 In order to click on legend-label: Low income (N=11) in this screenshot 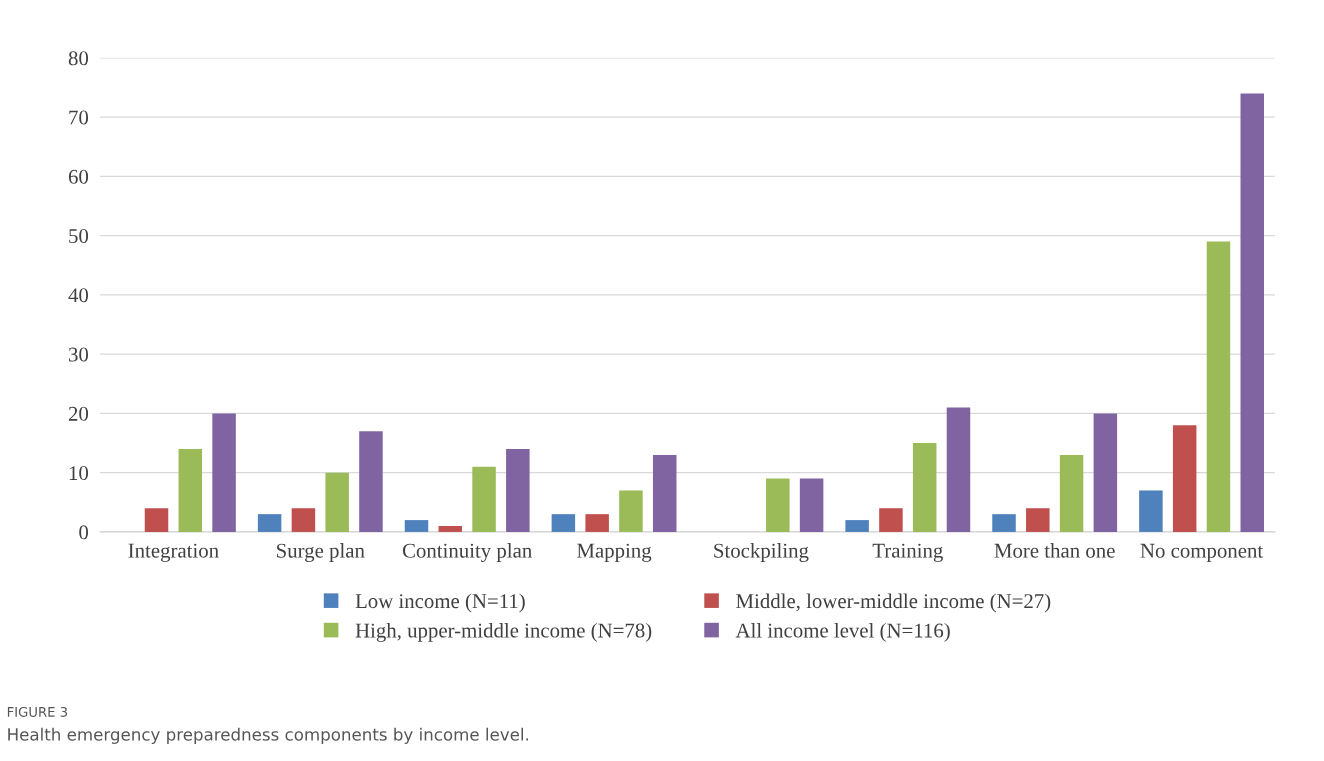, I will do `click(440, 603)`.